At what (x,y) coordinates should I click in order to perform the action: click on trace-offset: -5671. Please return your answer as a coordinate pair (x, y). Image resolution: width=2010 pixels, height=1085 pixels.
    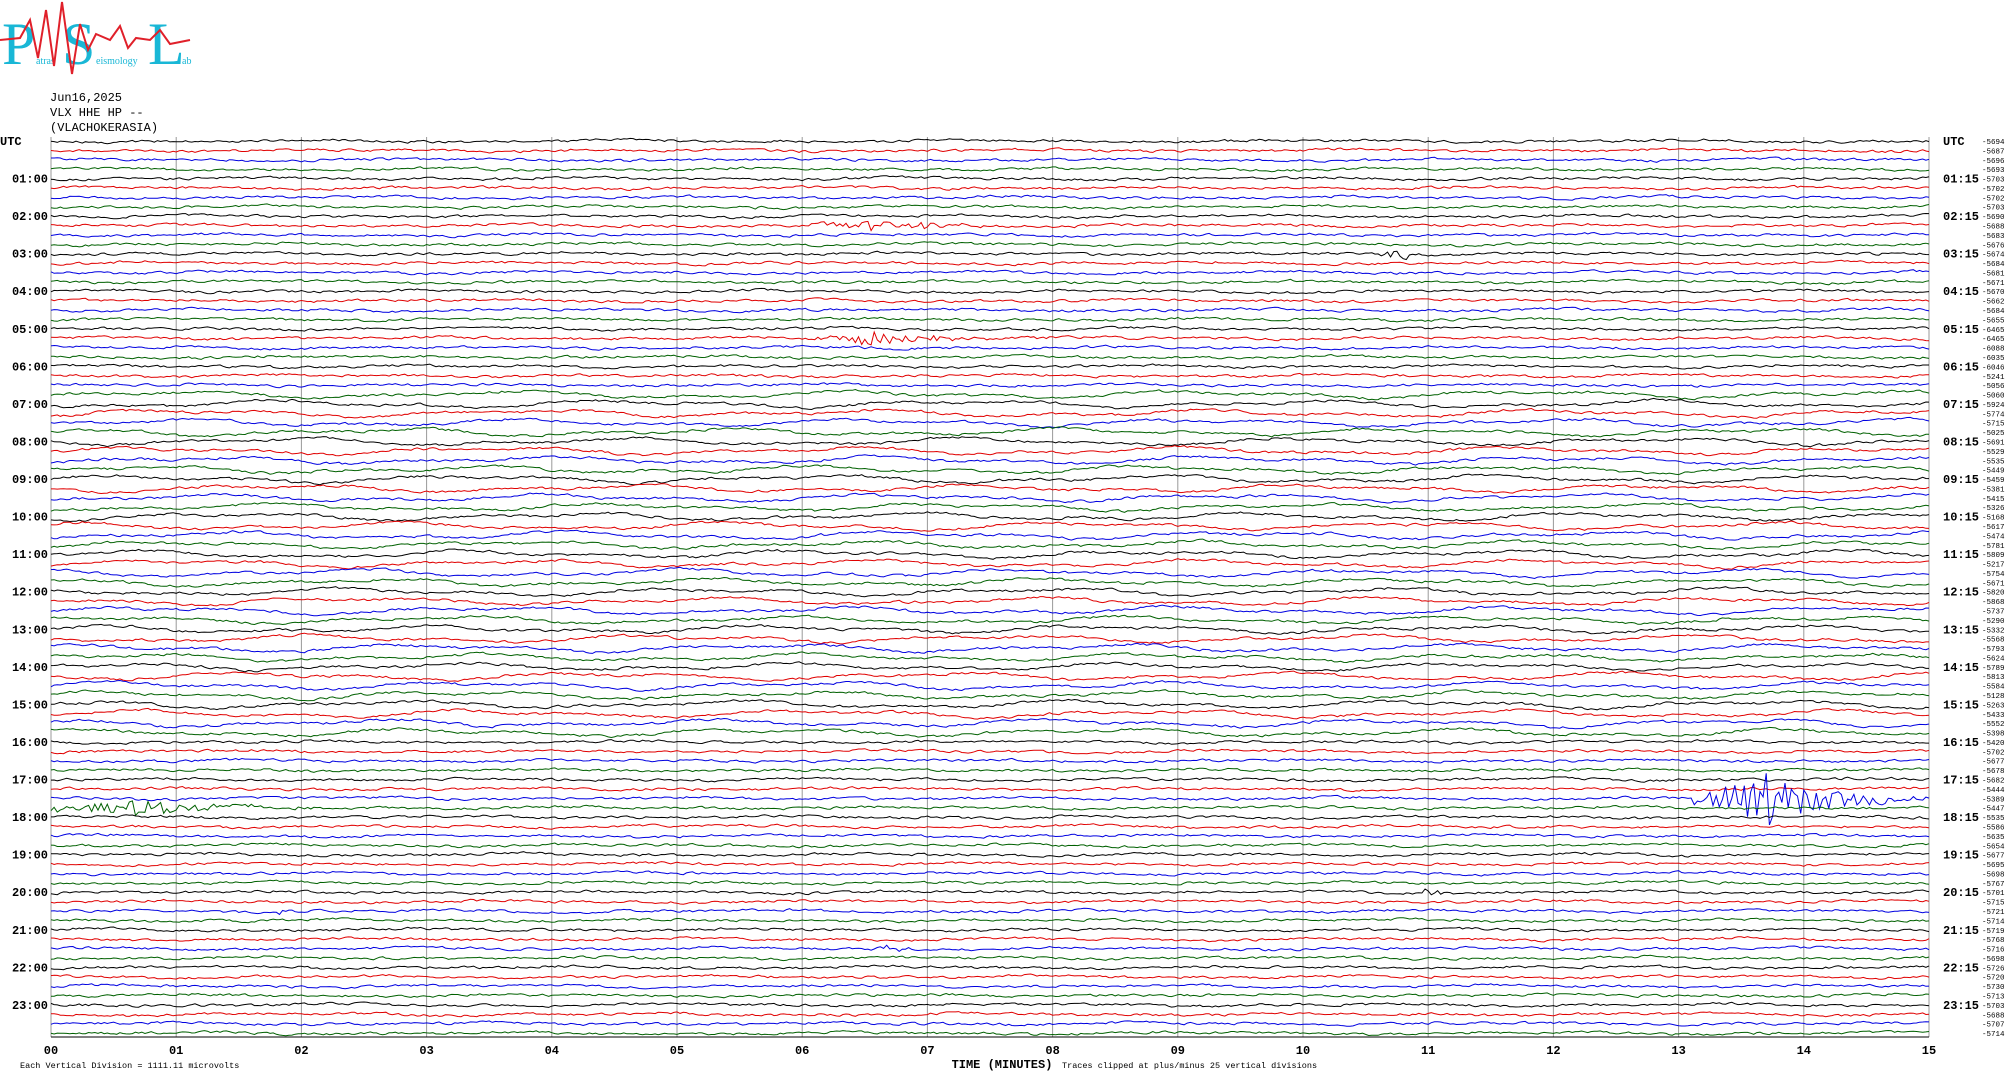
    Looking at the image, I should click on (1993, 584).